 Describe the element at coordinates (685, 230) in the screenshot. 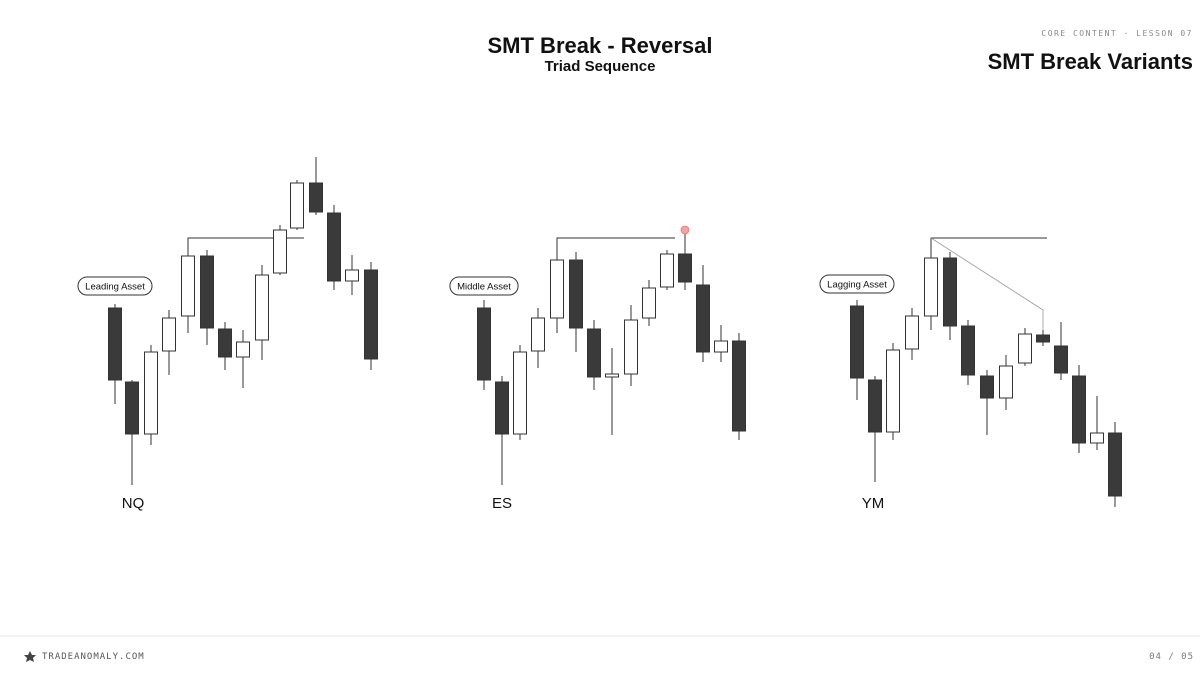

I see `break-marker` at that location.